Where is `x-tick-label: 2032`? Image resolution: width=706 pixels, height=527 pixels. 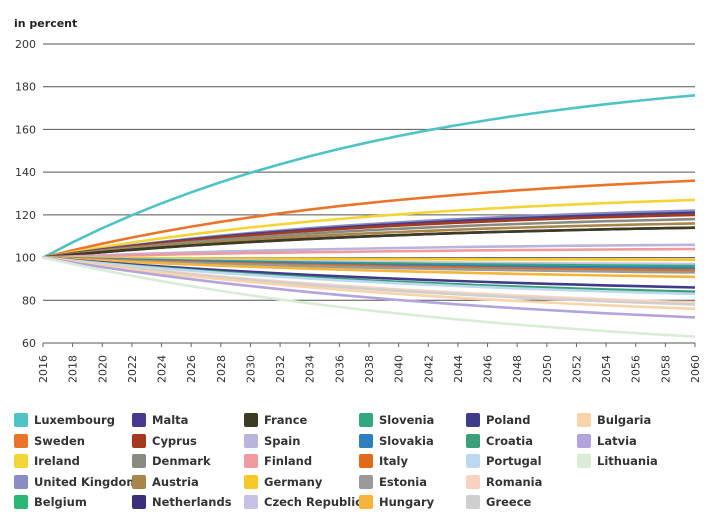 x-tick-label: 2032 is located at coordinates (280, 369).